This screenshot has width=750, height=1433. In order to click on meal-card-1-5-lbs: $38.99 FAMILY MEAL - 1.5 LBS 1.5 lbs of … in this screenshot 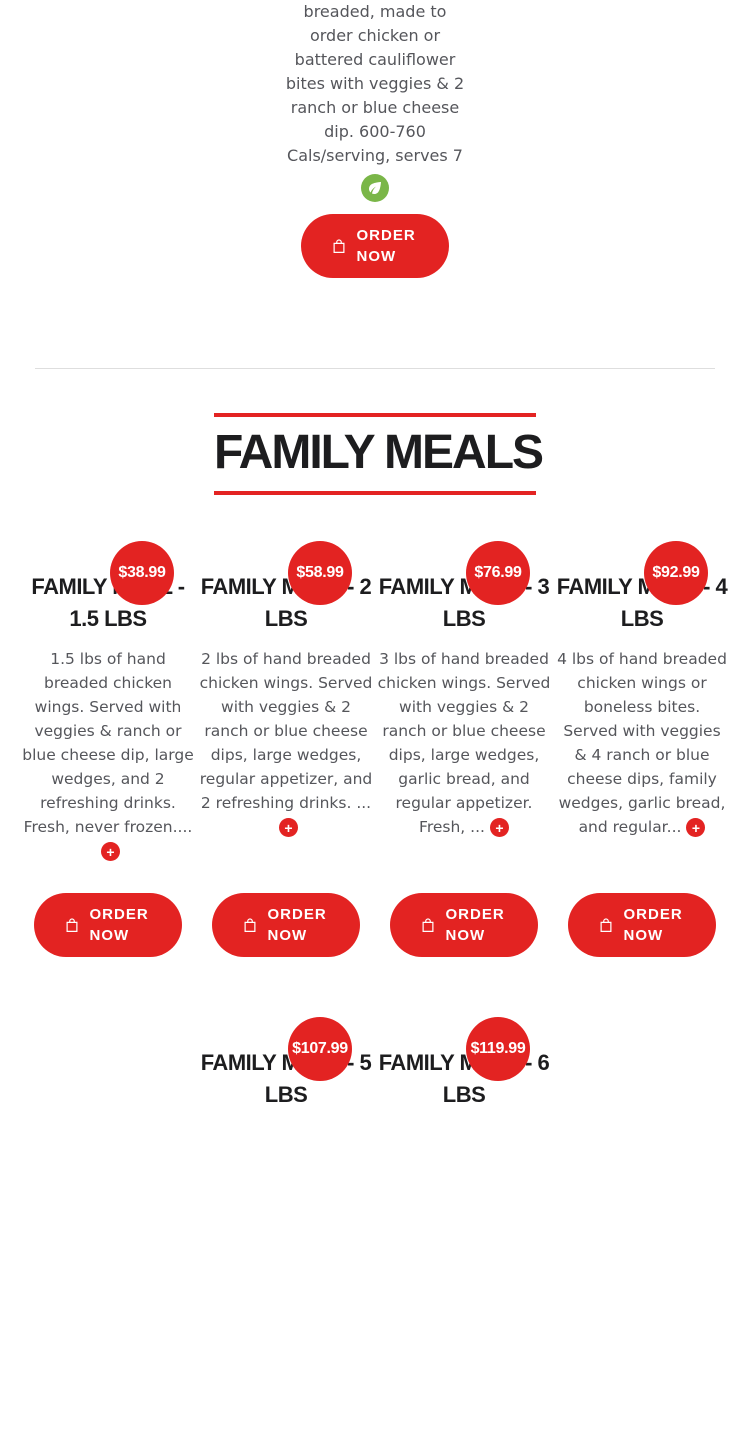, I will do `click(108, 749)`.